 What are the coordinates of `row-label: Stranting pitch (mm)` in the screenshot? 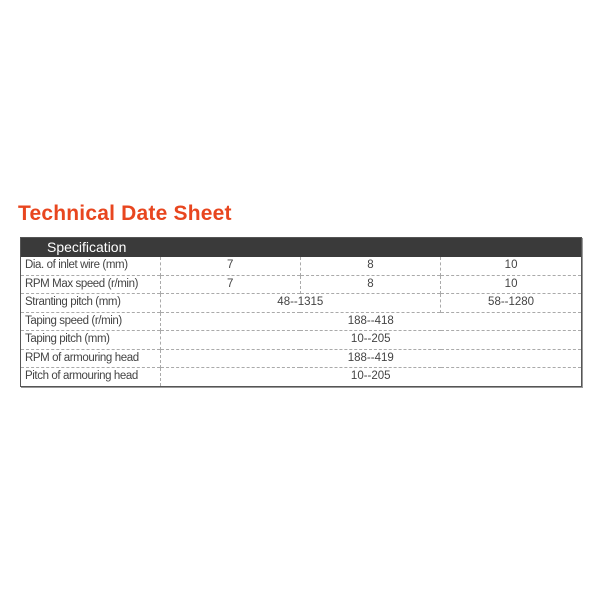 It's located at (90, 302).